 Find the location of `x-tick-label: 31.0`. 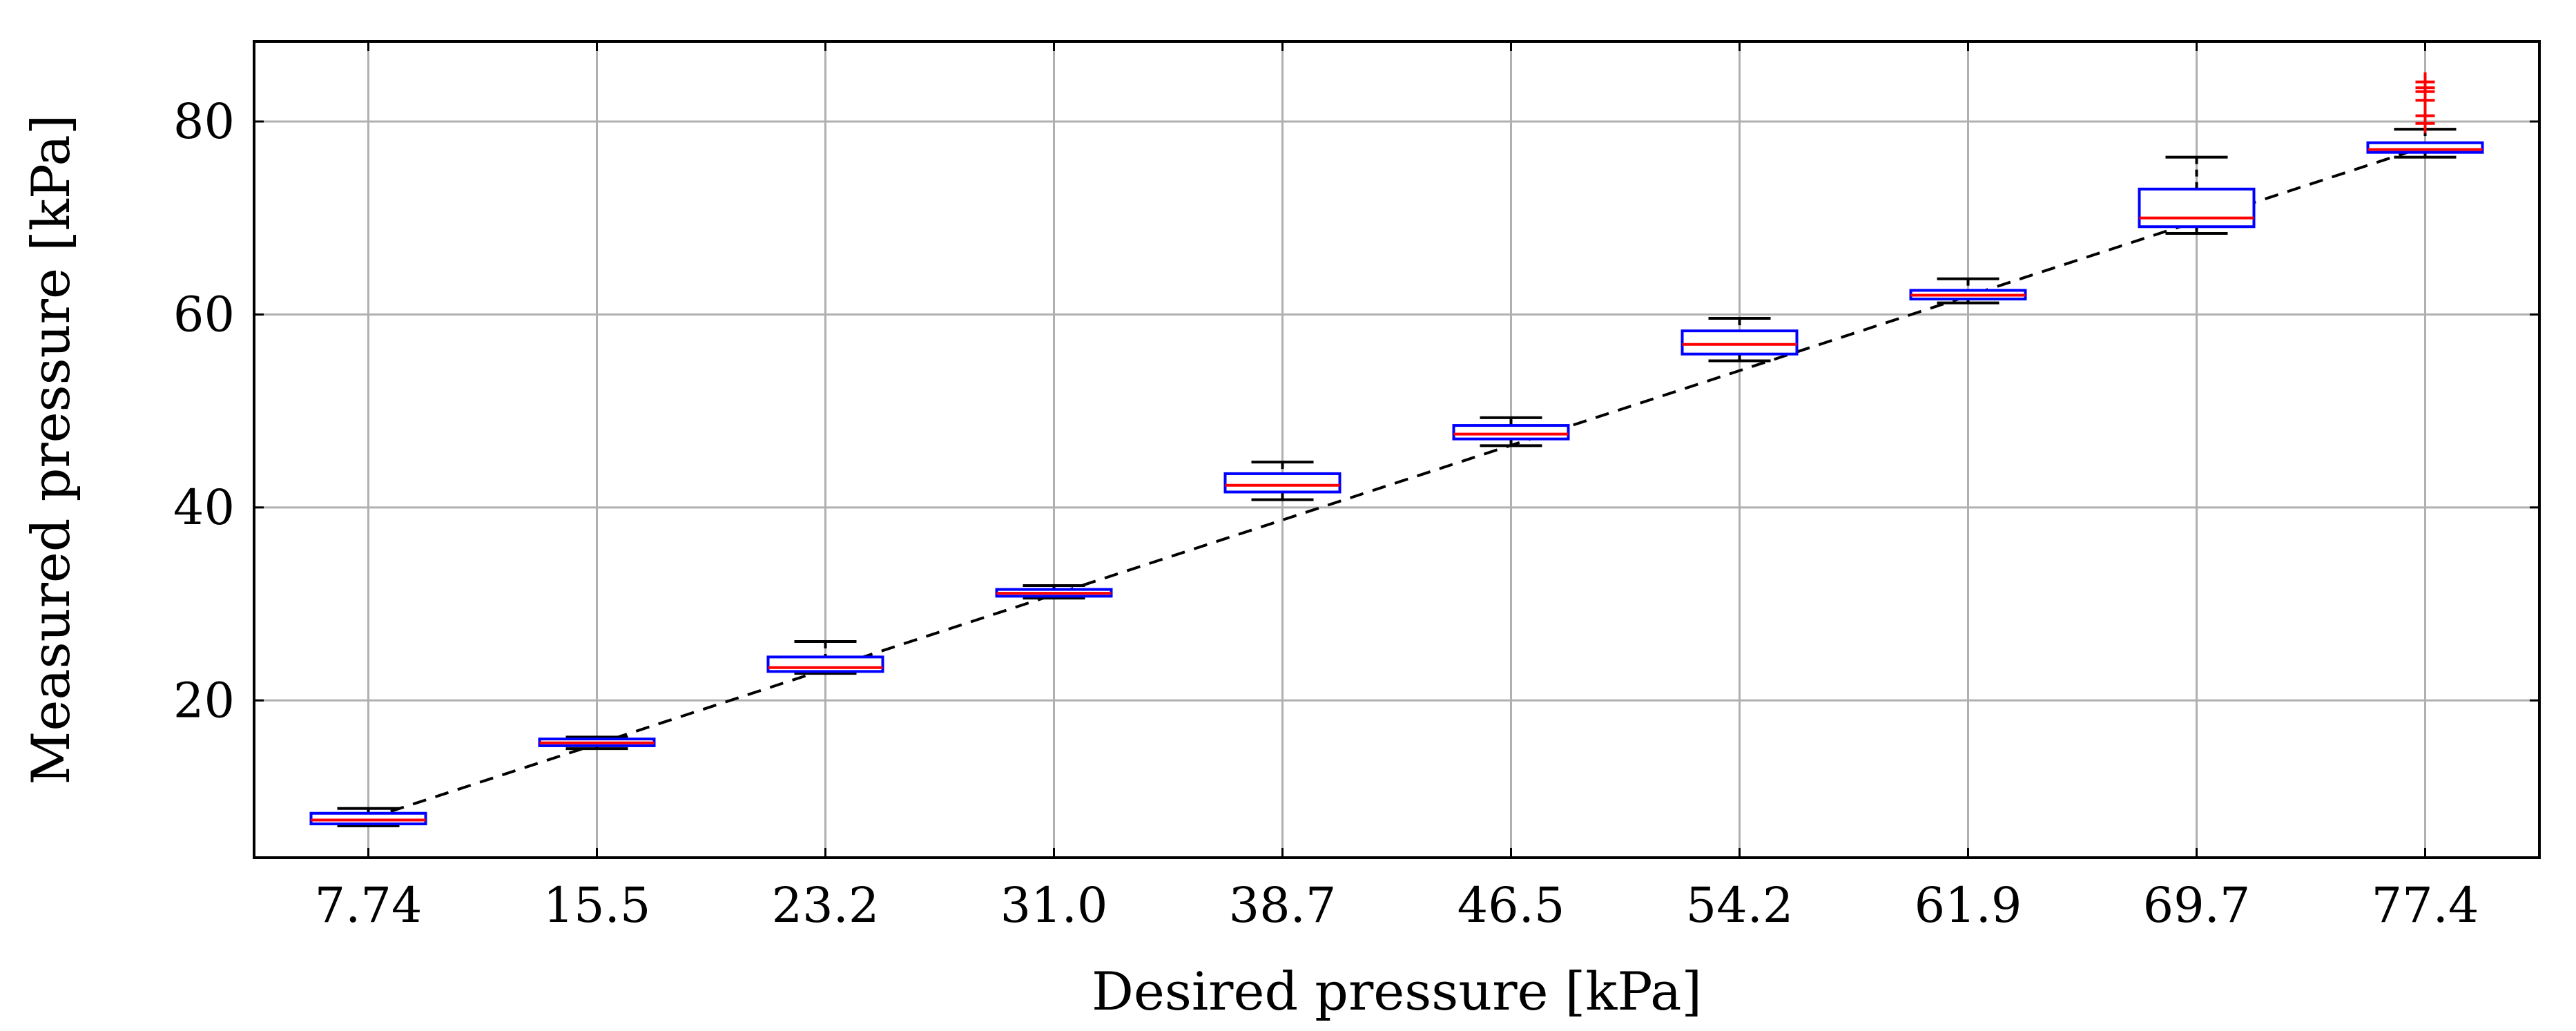

x-tick-label: 31.0 is located at coordinates (1054, 906).